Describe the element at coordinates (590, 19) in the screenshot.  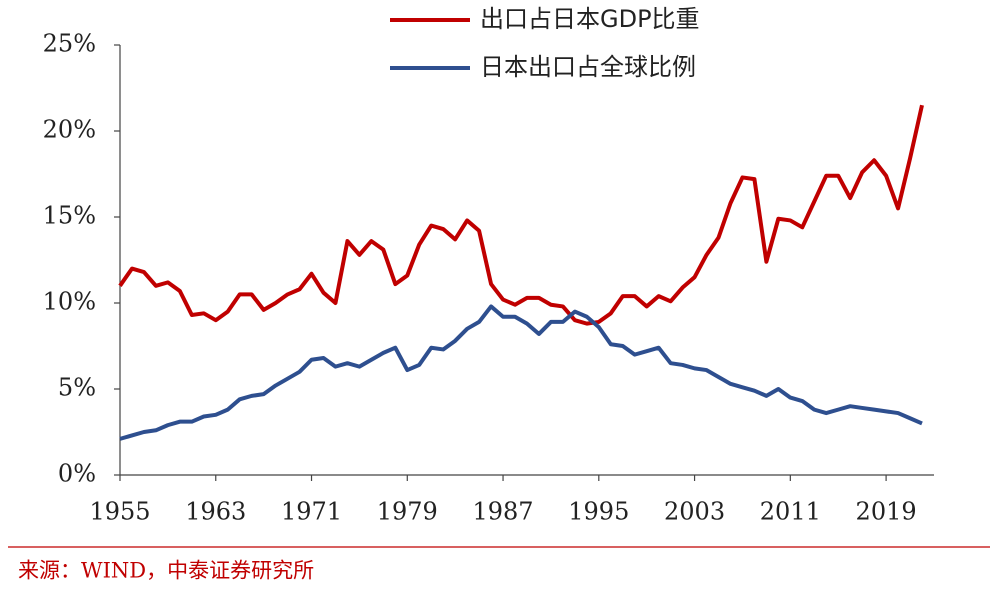
I see `legend-label: 出口占日本GDP比重` at that location.